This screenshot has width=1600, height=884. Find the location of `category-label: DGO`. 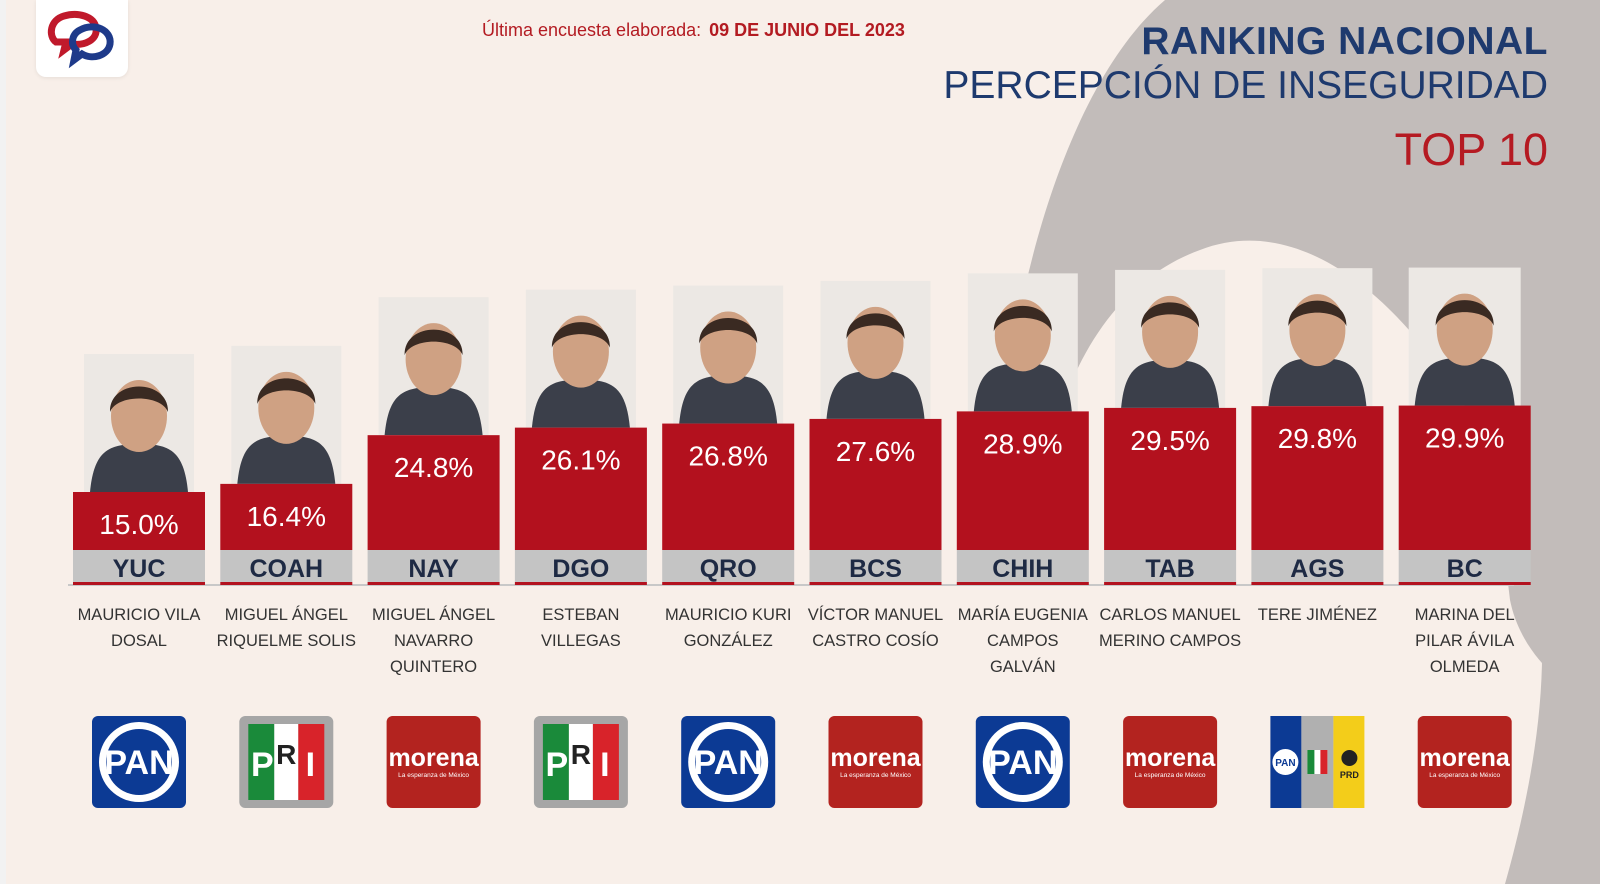

category-label: DGO is located at coordinates (580, 569).